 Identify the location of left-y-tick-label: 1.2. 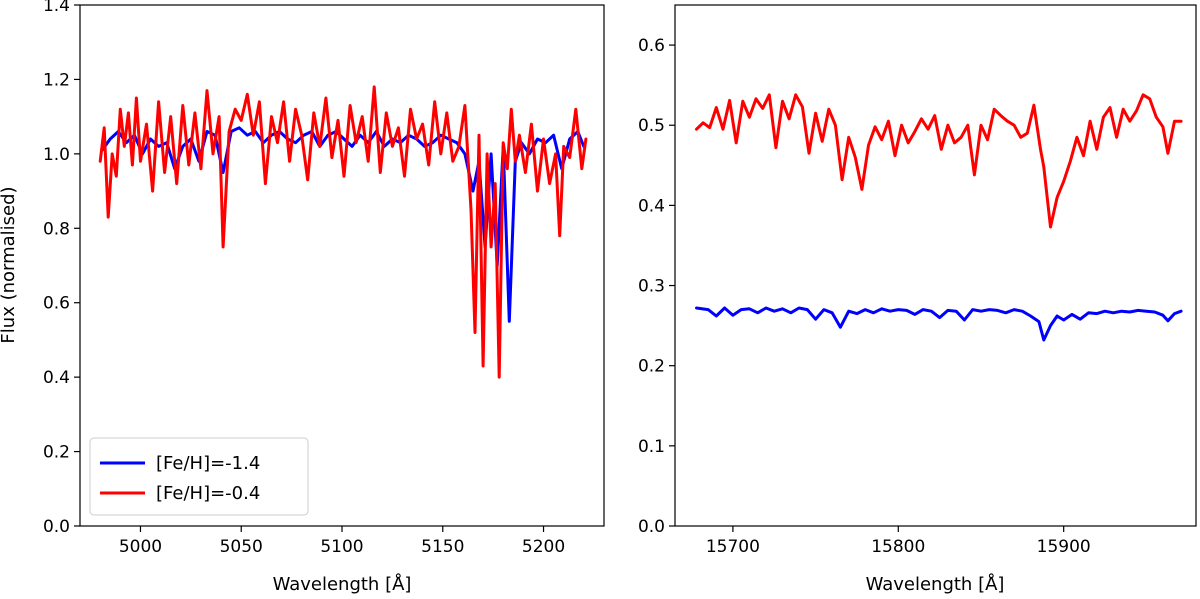
(56, 80).